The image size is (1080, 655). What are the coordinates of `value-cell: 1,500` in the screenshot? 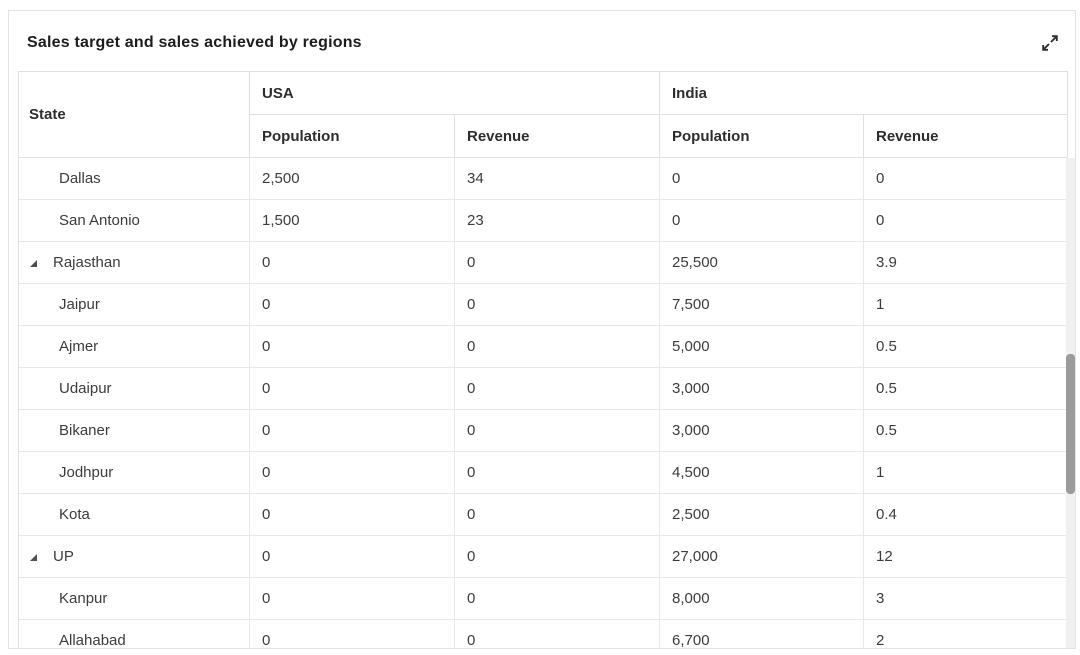 It's located at (352, 220).